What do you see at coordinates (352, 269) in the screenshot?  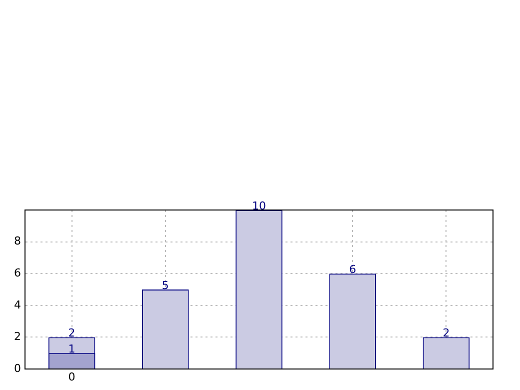 I see `data-label: 6` at bounding box center [352, 269].